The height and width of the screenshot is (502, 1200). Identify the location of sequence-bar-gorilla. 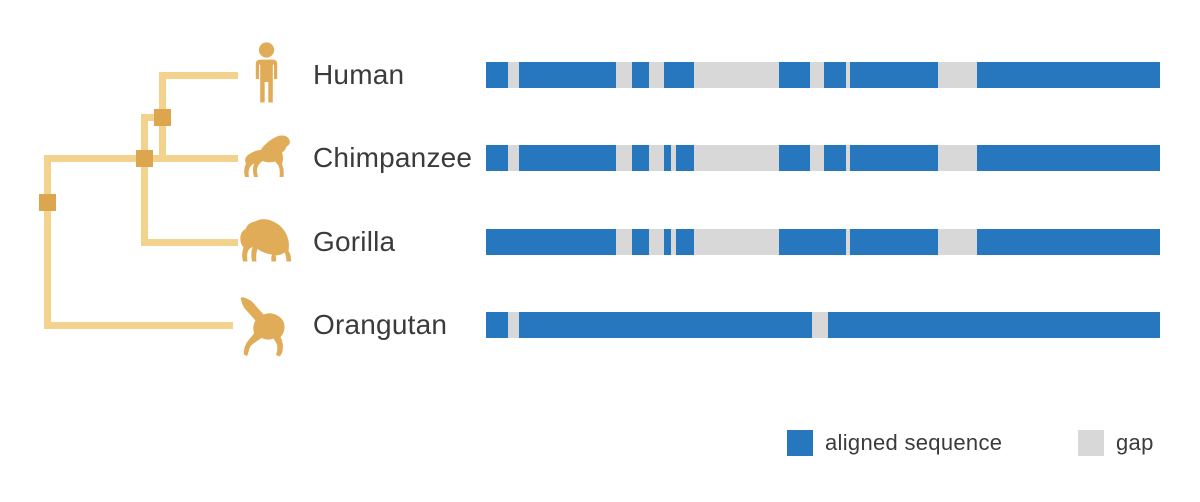
(823, 242).